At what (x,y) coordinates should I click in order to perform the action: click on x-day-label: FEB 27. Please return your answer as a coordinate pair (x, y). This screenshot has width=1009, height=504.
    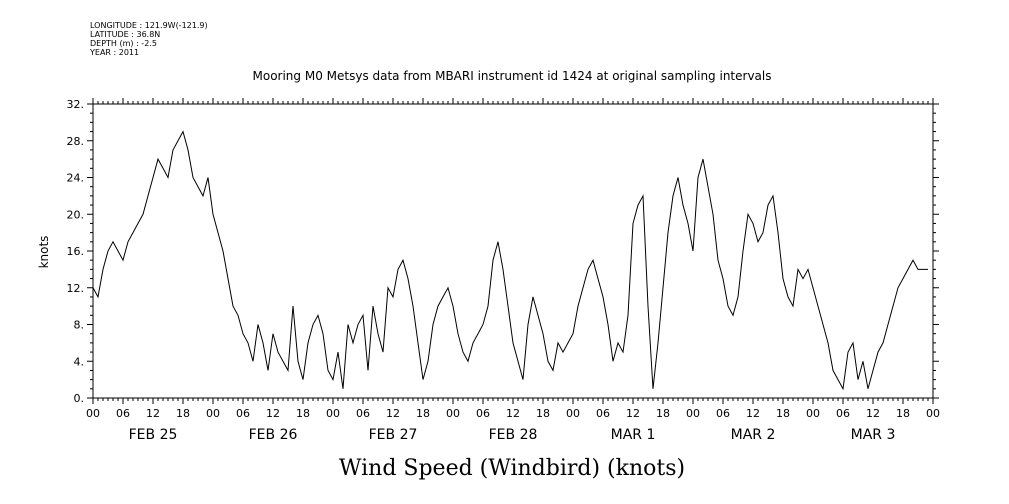
    Looking at the image, I should click on (393, 435).